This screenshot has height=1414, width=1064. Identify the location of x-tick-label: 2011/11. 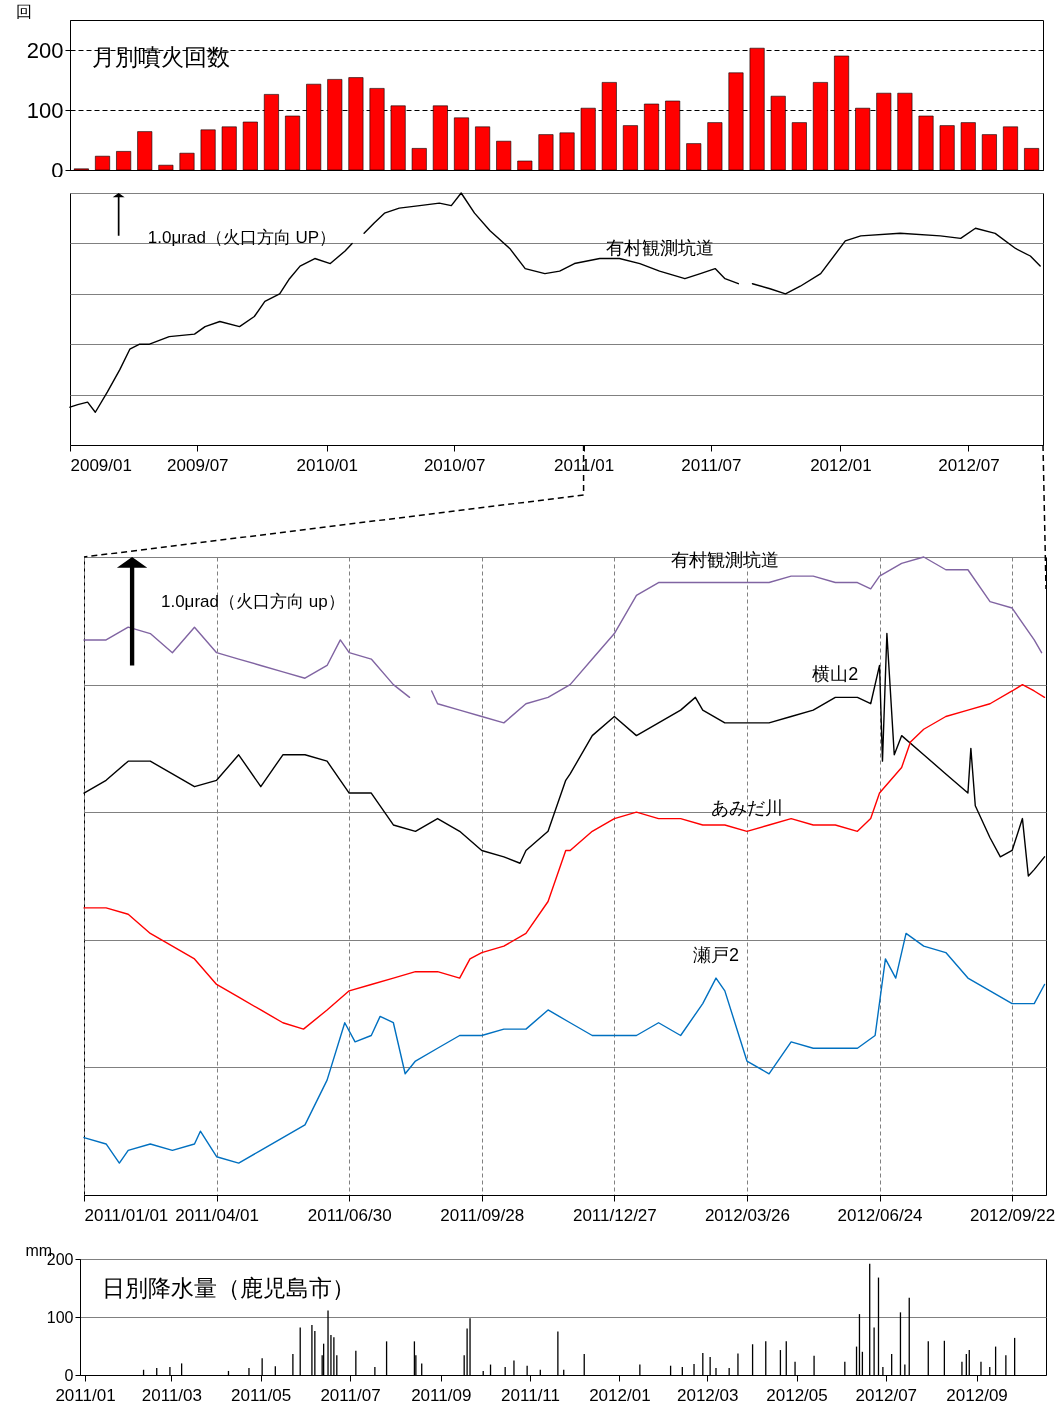
(531, 1395).